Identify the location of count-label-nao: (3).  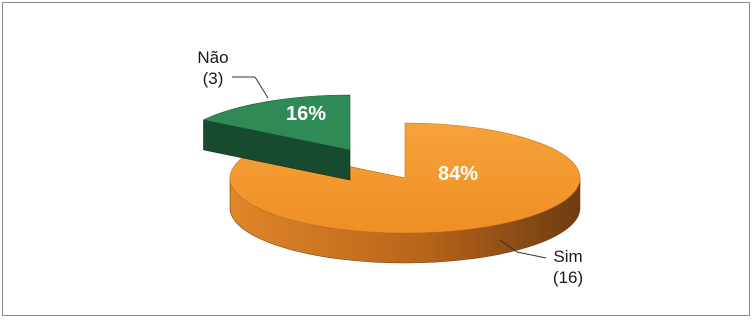
(213, 78).